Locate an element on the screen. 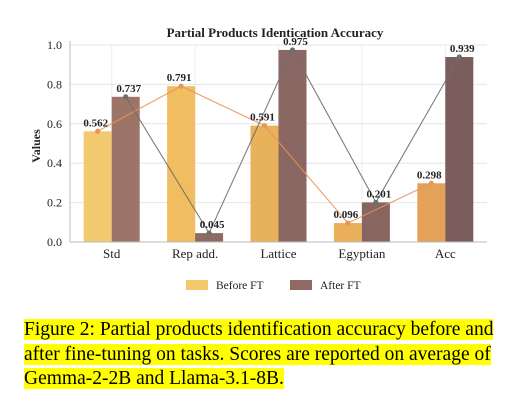 Image resolution: width=519 pixels, height=419 pixels. data-label: 0.298 is located at coordinates (429, 175).